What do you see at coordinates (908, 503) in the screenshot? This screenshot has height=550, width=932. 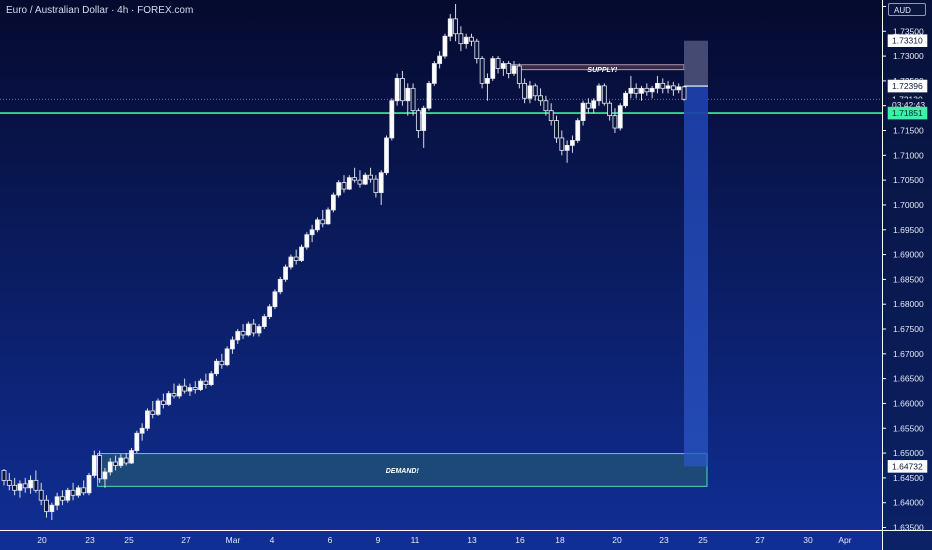 I see `y-tick-label: 1.64000` at bounding box center [908, 503].